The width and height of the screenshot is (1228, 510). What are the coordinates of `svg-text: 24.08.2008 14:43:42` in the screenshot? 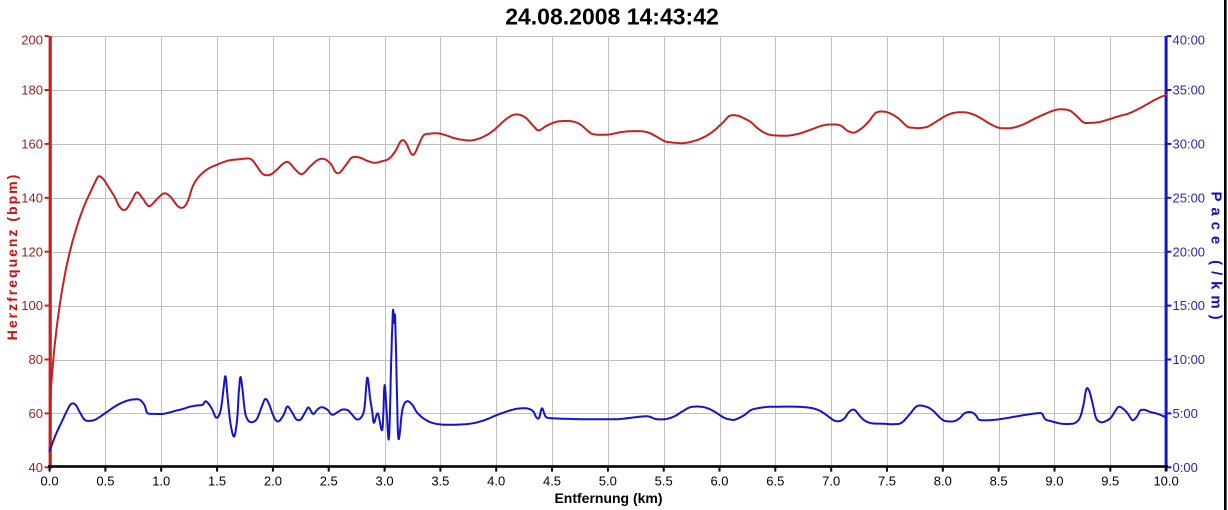 It's located at (612, 17).